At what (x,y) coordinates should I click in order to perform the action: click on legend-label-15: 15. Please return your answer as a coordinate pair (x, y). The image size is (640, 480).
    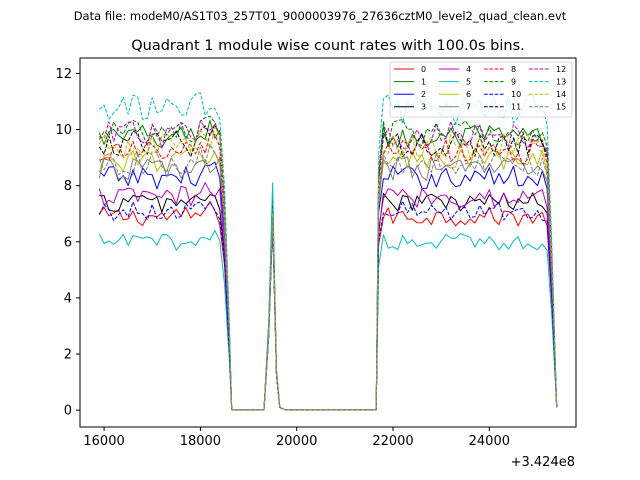
    Looking at the image, I should click on (561, 107).